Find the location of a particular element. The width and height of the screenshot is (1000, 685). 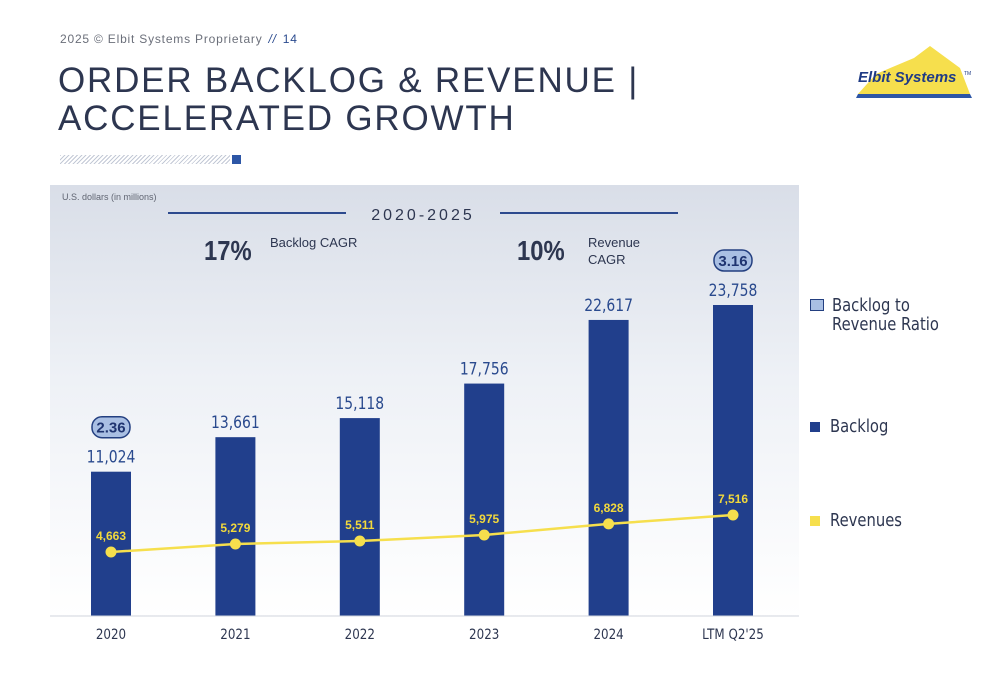

units-label: U.S. dollars (in millions) is located at coordinates (109, 197).